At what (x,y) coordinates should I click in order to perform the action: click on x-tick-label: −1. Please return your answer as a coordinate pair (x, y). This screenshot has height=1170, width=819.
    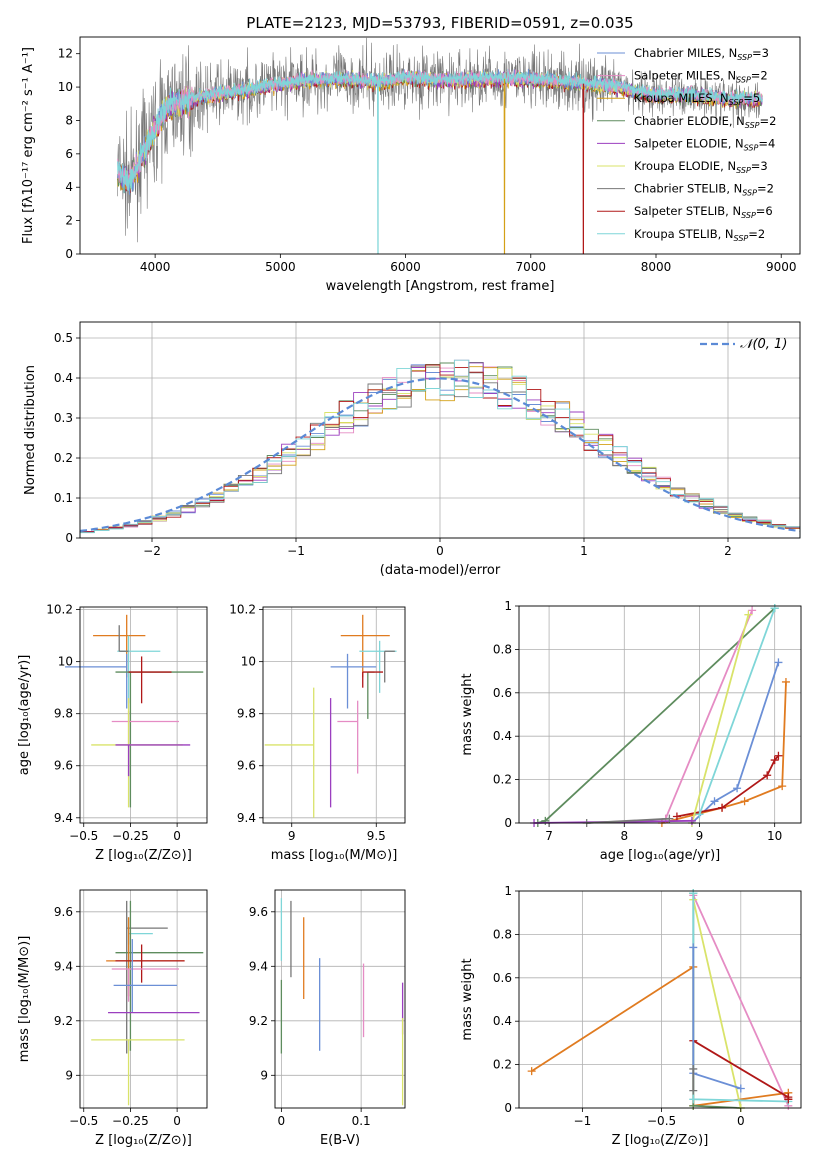
    Looking at the image, I should click on (296, 551).